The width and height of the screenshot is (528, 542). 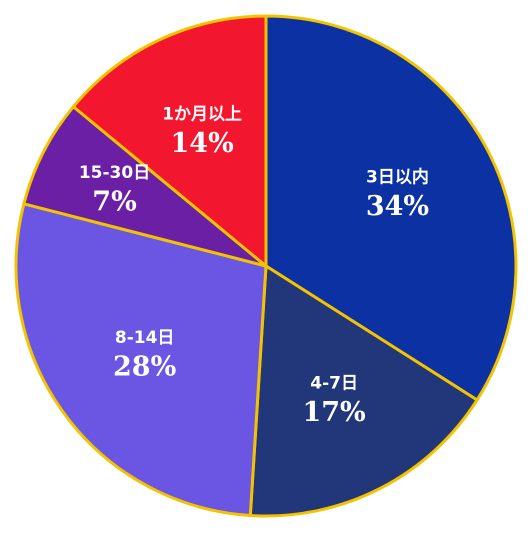 I want to click on slice-label: 1か月以上, so click(x=202, y=114).